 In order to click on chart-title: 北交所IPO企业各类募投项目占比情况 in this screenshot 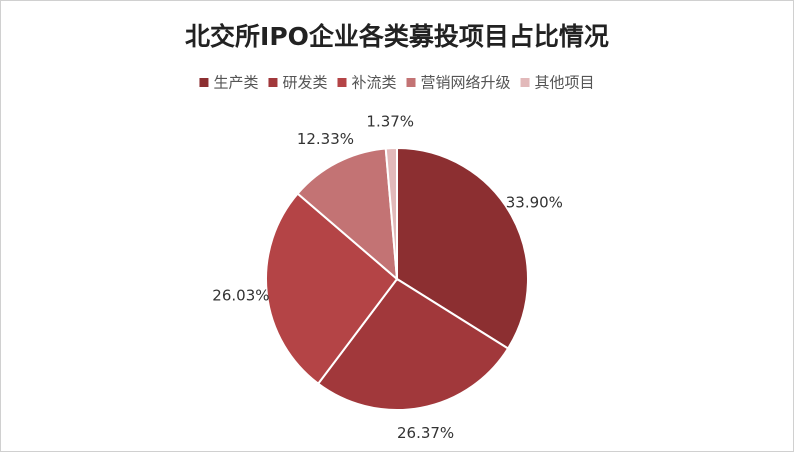, I will do `click(397, 36)`.